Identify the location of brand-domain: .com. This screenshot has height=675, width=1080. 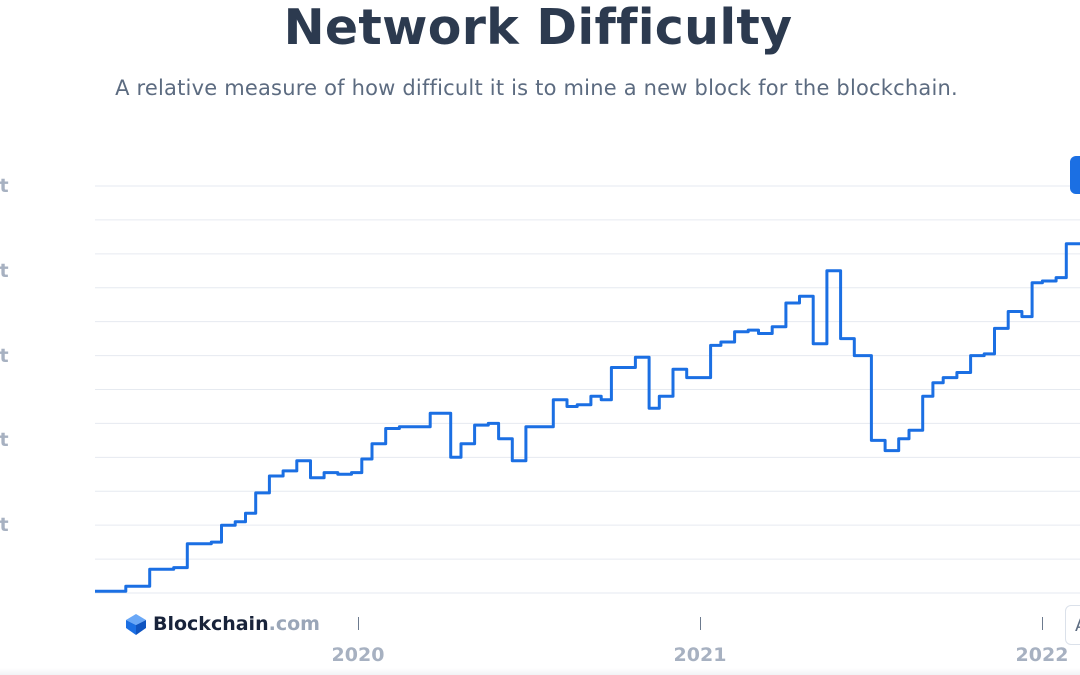
(294, 624).